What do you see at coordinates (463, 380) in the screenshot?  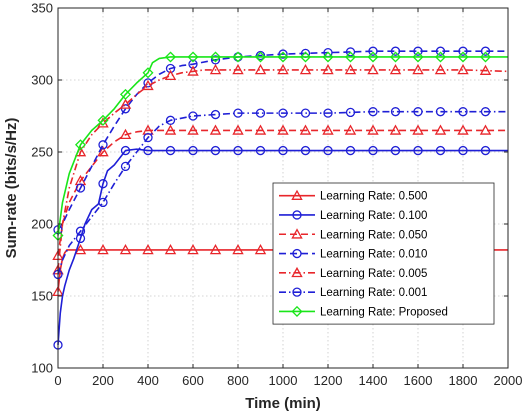 I see `x-tick-label: 1800` at bounding box center [463, 380].